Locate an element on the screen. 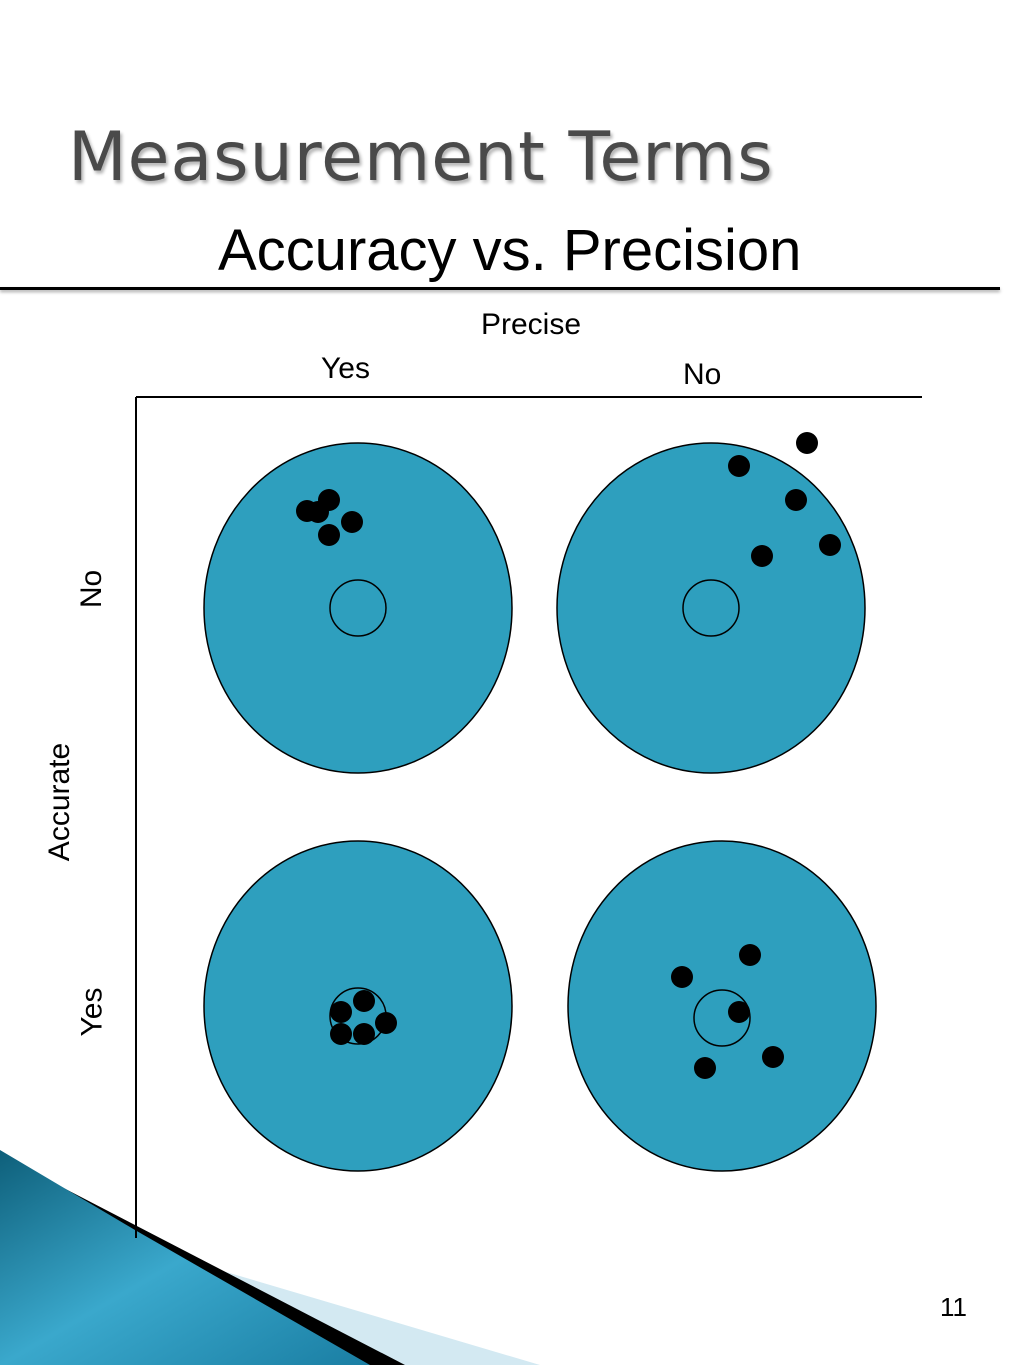 The width and height of the screenshot is (1024, 1365). target-not-precise-accurate is located at coordinates (722, 1006).